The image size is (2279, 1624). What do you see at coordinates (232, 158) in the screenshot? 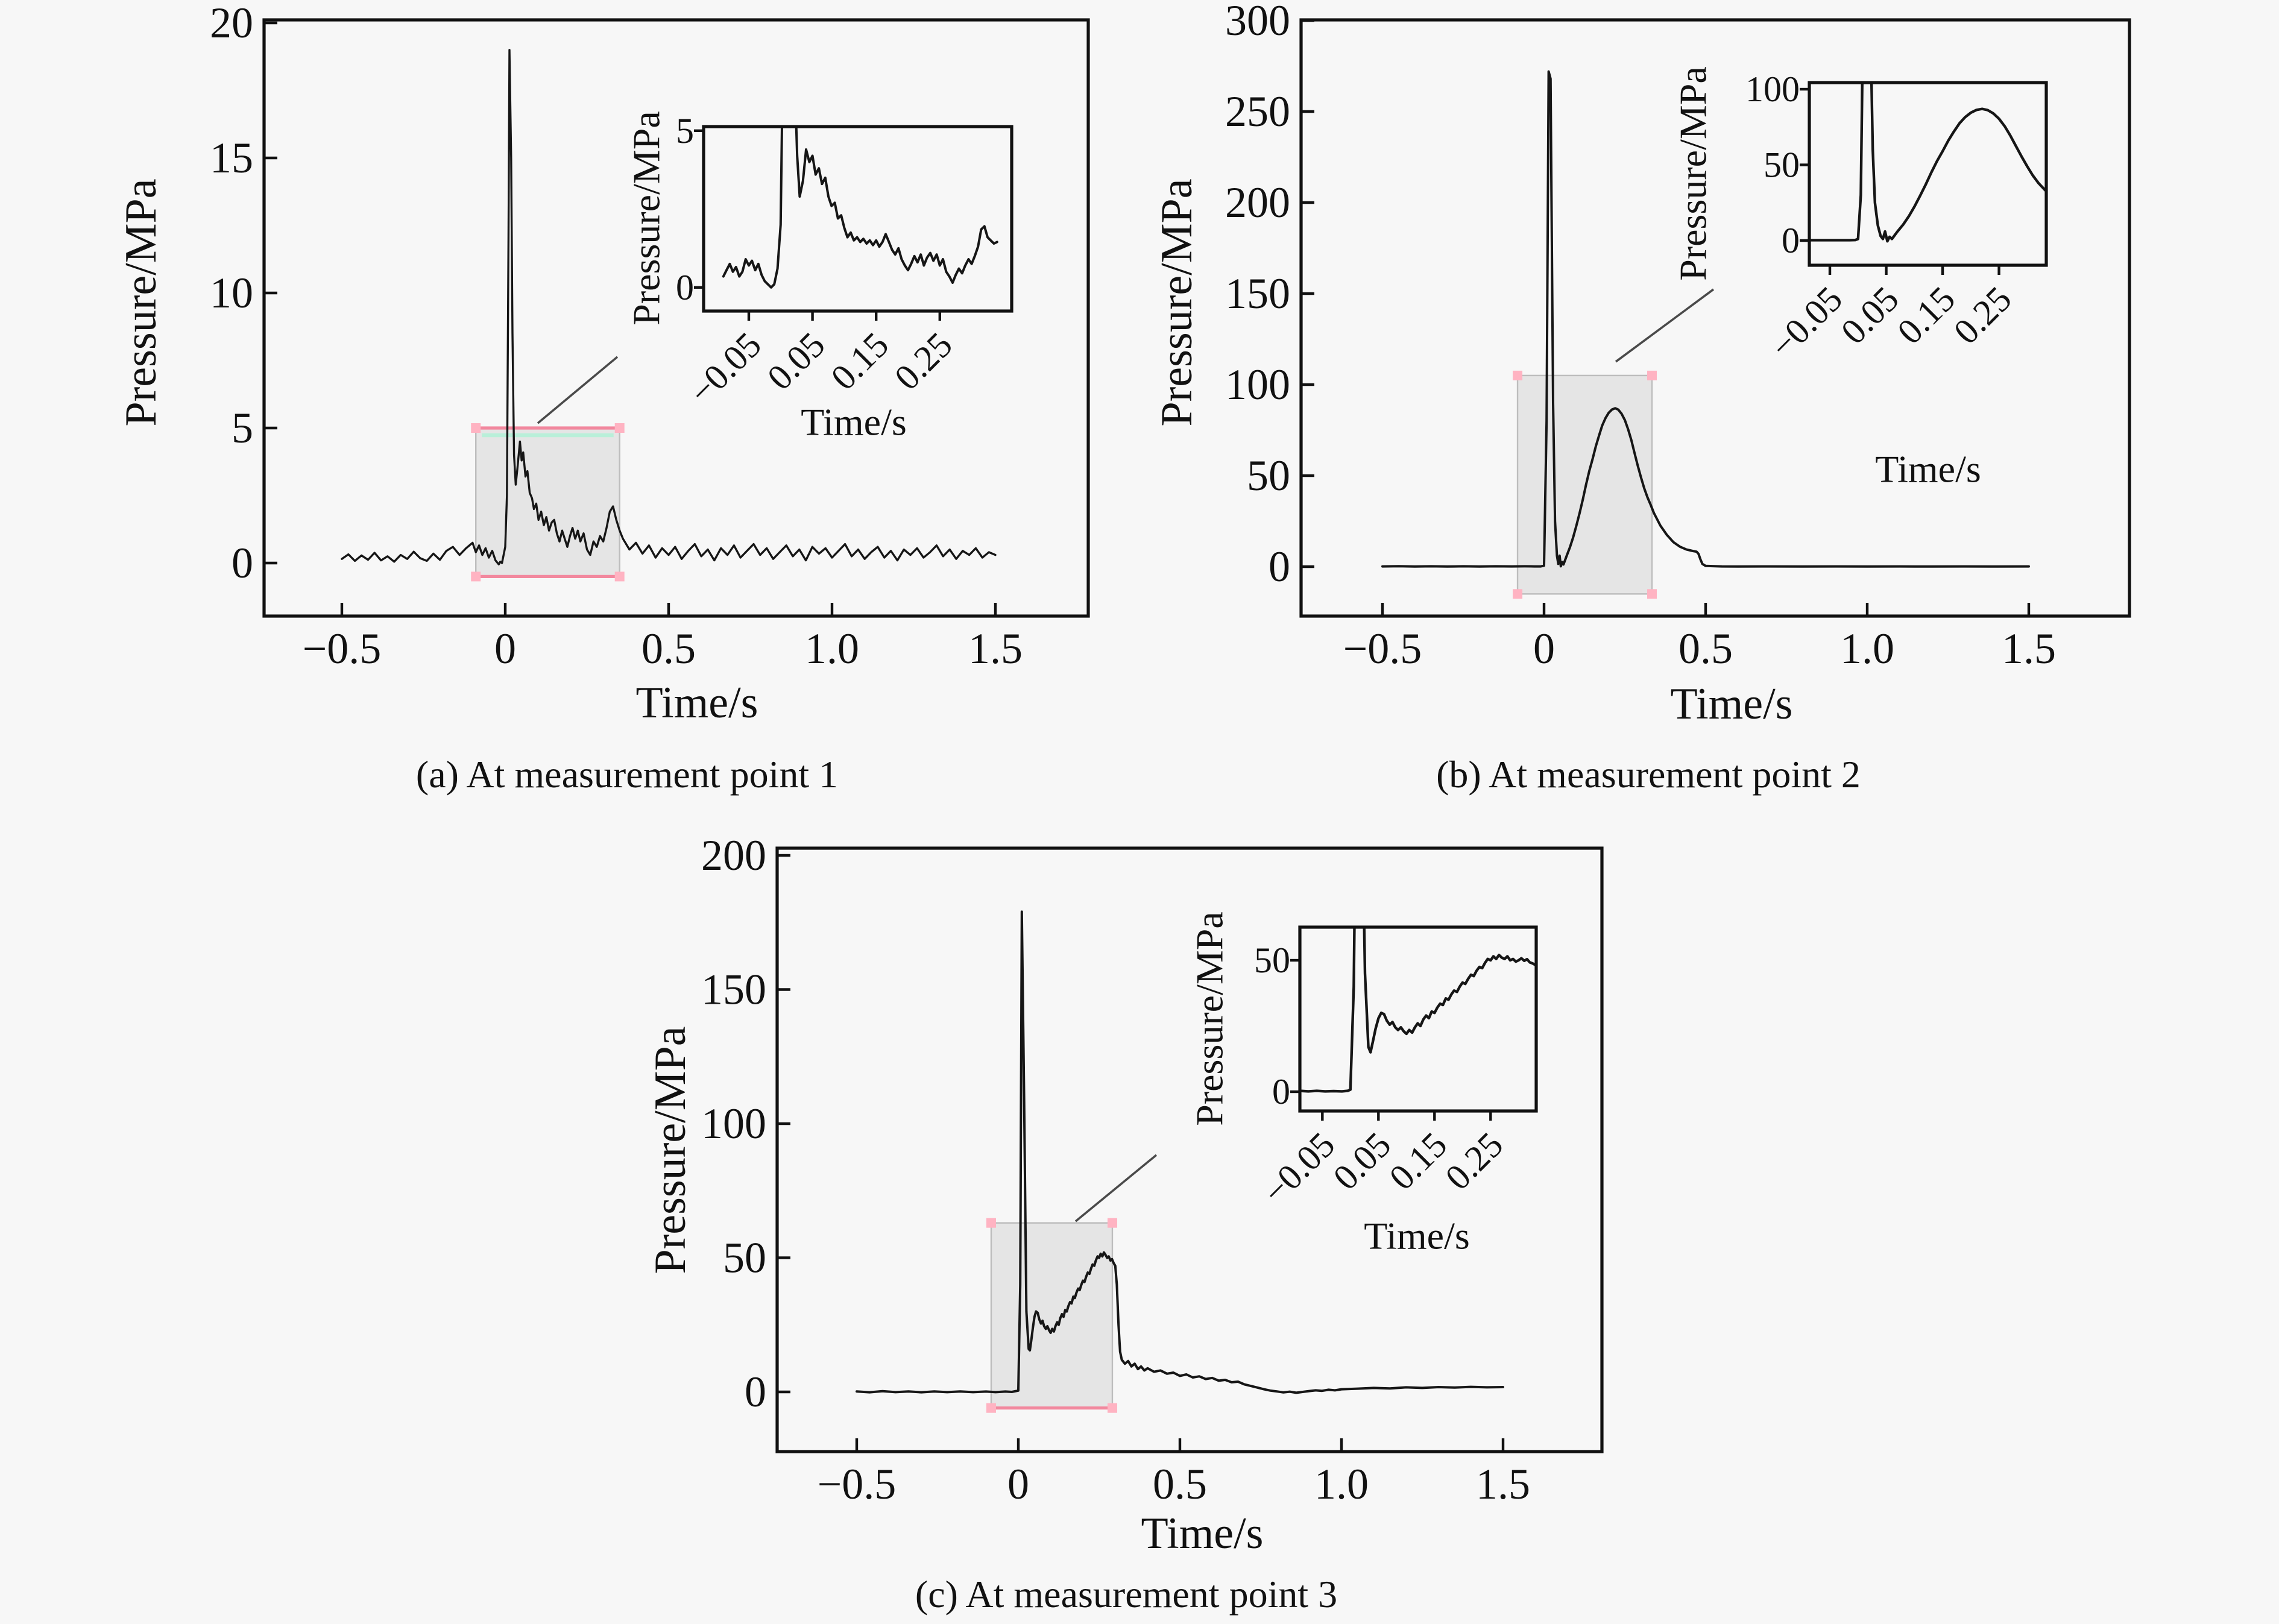
I see `y-tick-label: 15` at bounding box center [232, 158].